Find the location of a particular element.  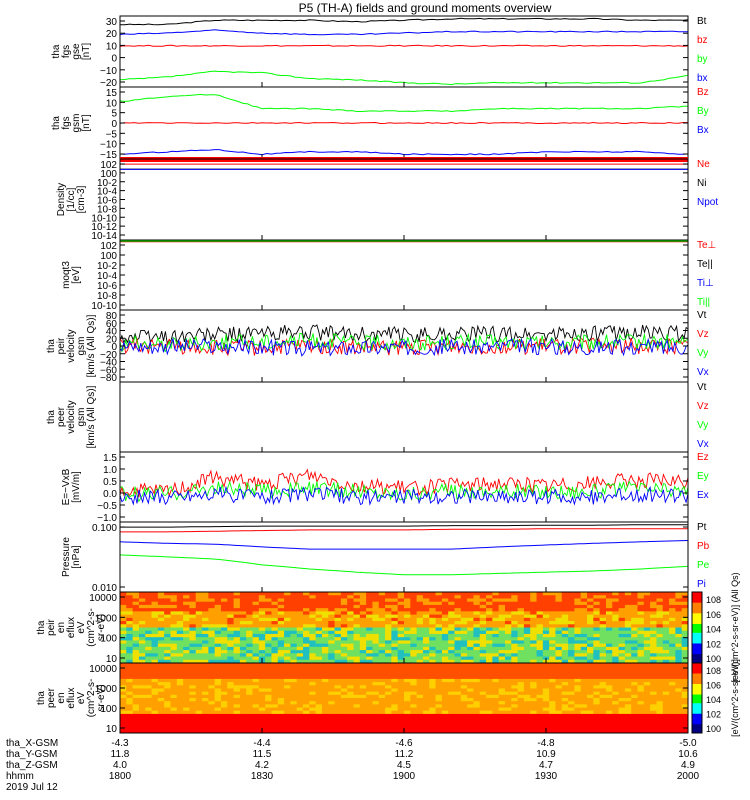

legend-entry: Bt is located at coordinates (702, 21).